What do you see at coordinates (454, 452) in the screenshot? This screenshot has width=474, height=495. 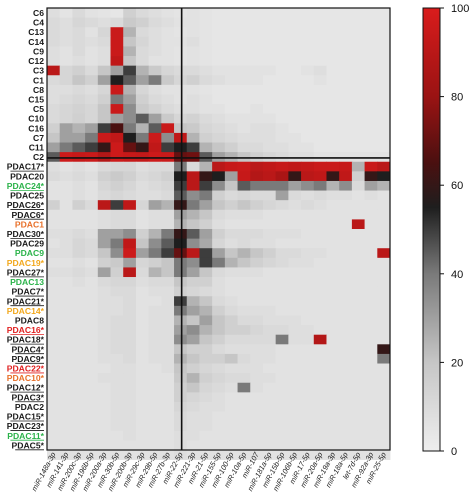 I see `colorbar-tick-label: 0` at bounding box center [454, 452].